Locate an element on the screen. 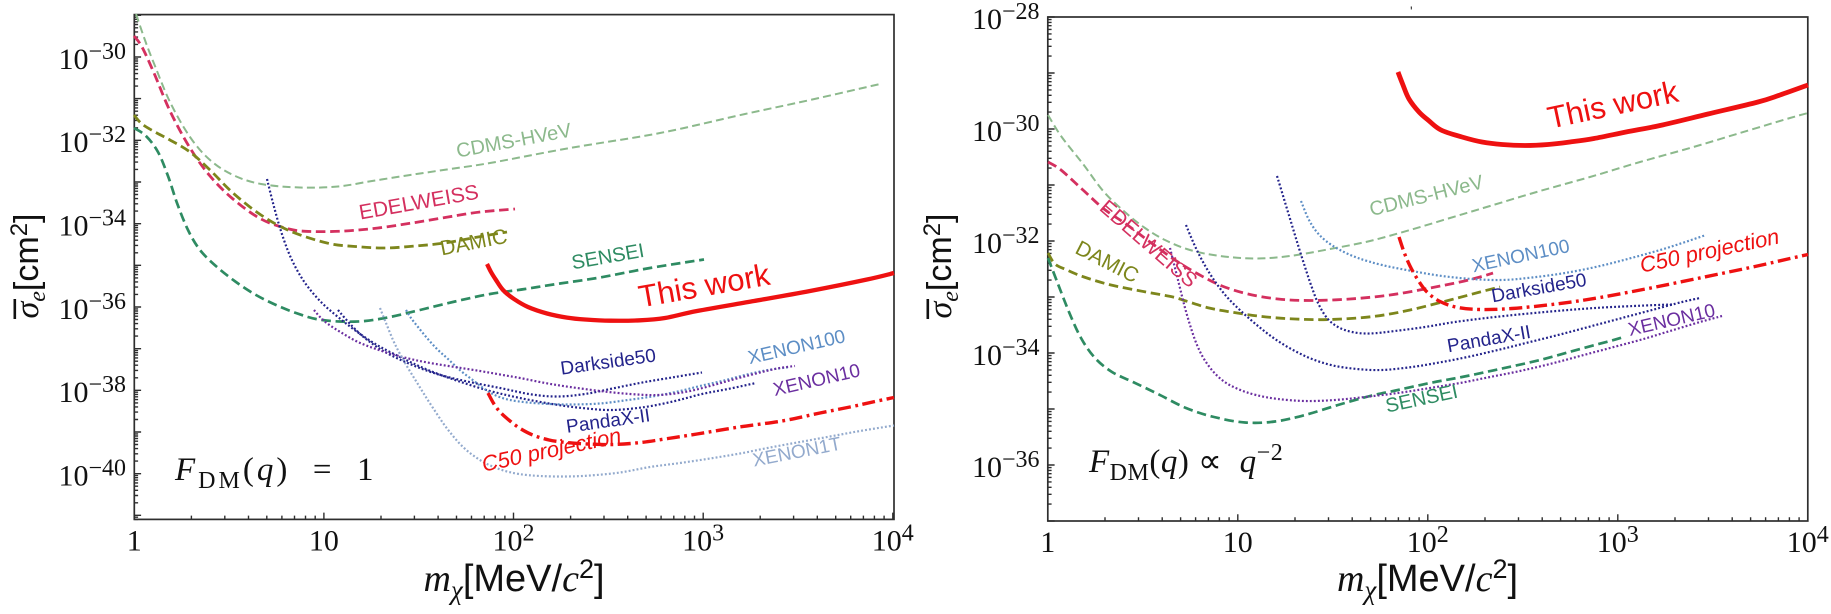 This screenshot has height=614, width=1831. svg-text: FDM(q) ∝ q−2 is located at coordinates (1185, 463).